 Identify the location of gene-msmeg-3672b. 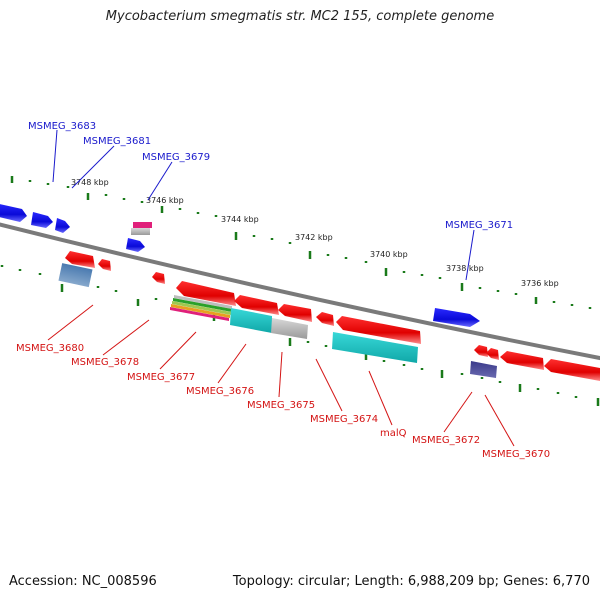
(492, 354).